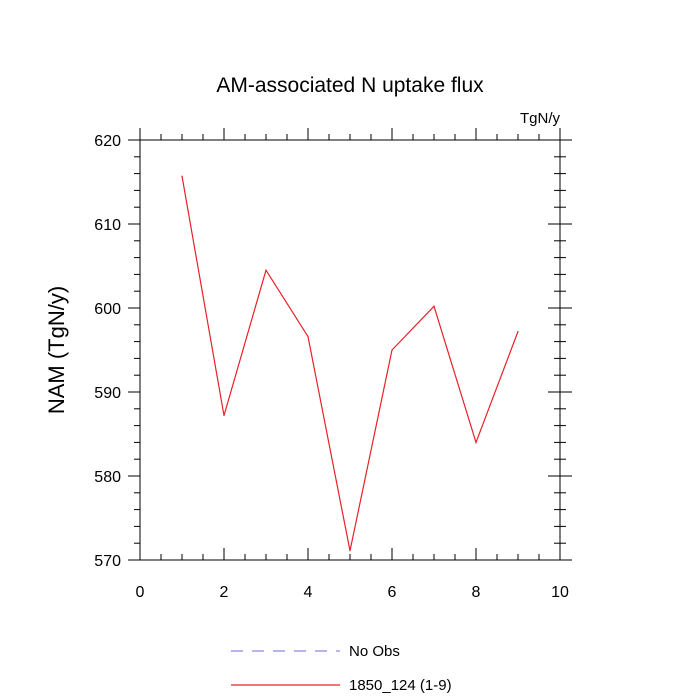 The height and width of the screenshot is (700, 700). What do you see at coordinates (341, 668) in the screenshot?
I see `legend: No Obs 1850_124 (1-9)` at bounding box center [341, 668].